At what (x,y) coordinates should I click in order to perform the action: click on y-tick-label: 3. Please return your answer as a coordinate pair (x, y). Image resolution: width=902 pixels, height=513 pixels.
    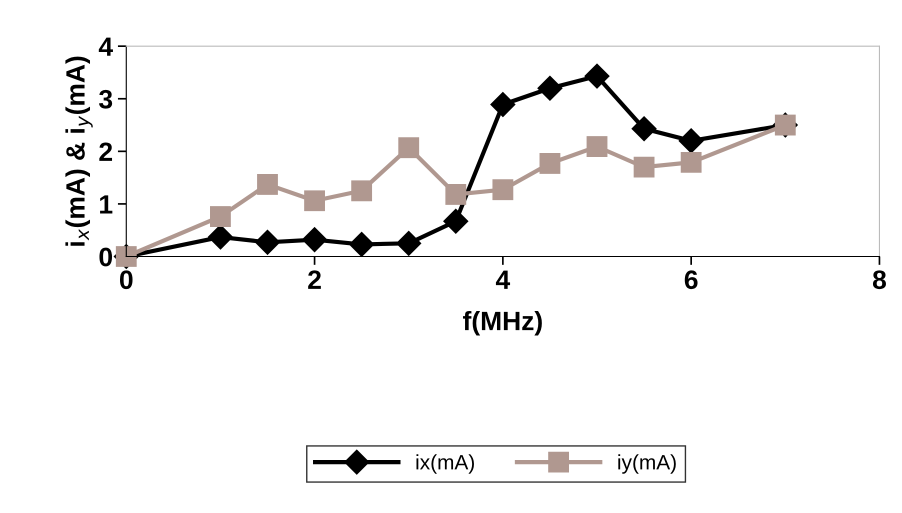
    Looking at the image, I should click on (105, 99).